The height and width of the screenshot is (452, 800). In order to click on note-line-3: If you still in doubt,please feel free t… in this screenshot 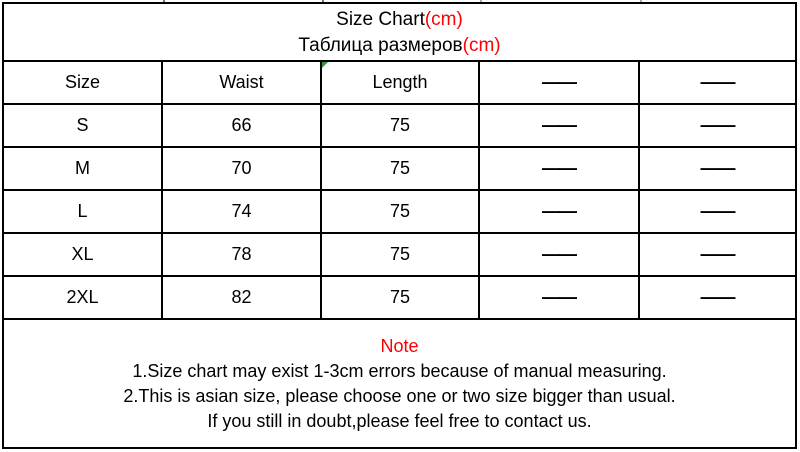, I will do `click(399, 421)`.